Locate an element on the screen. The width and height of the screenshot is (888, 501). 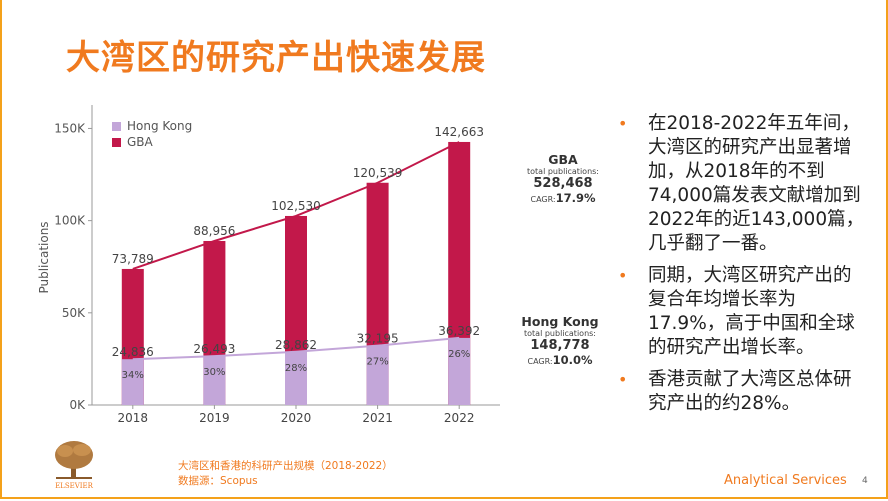
data-label-gba: 142,663 is located at coordinates (459, 132).